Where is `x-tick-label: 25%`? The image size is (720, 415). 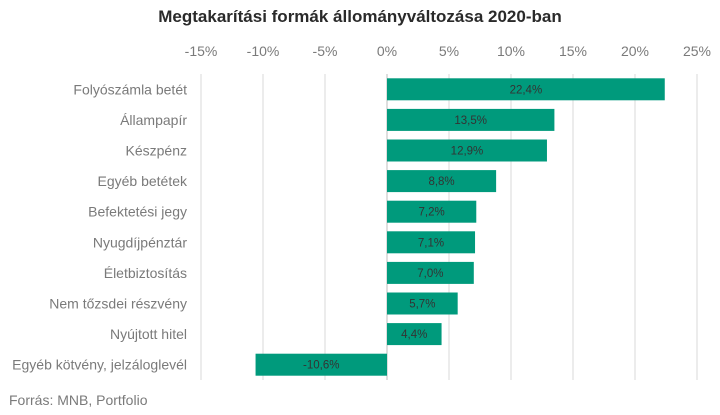 x-tick-label: 25% is located at coordinates (697, 51).